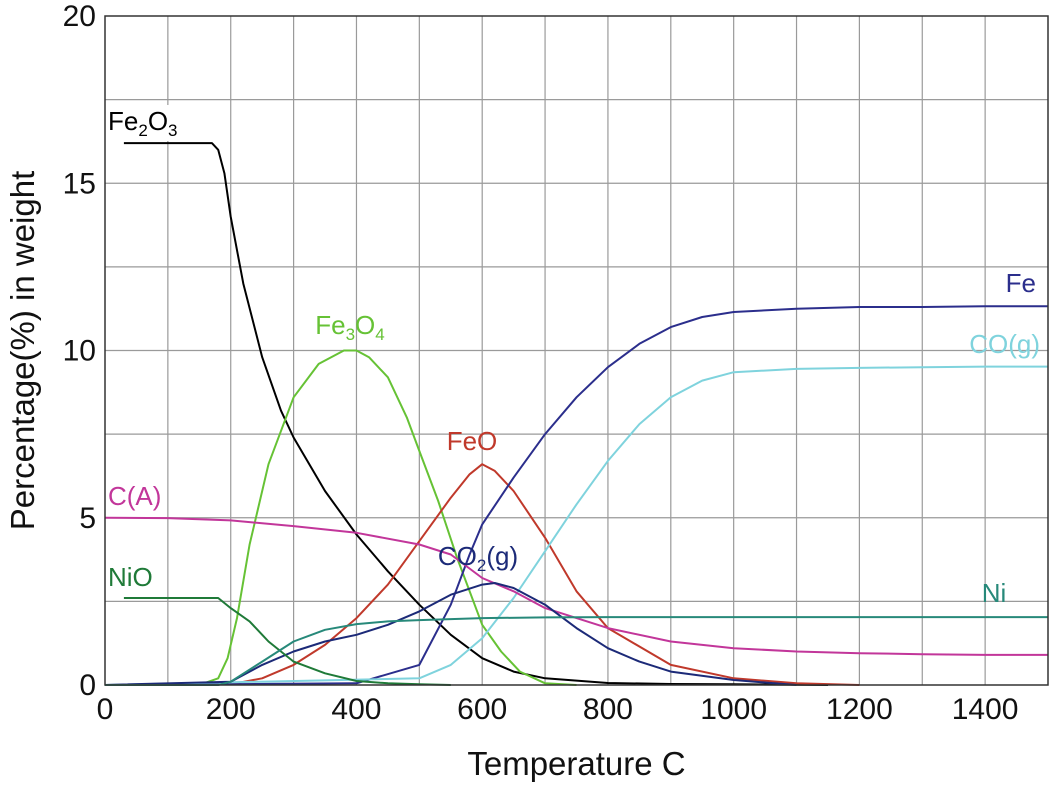 The height and width of the screenshot is (785, 1050). Describe the element at coordinates (576, 763) in the screenshot. I see `x-axis-title: Temperature C` at that location.